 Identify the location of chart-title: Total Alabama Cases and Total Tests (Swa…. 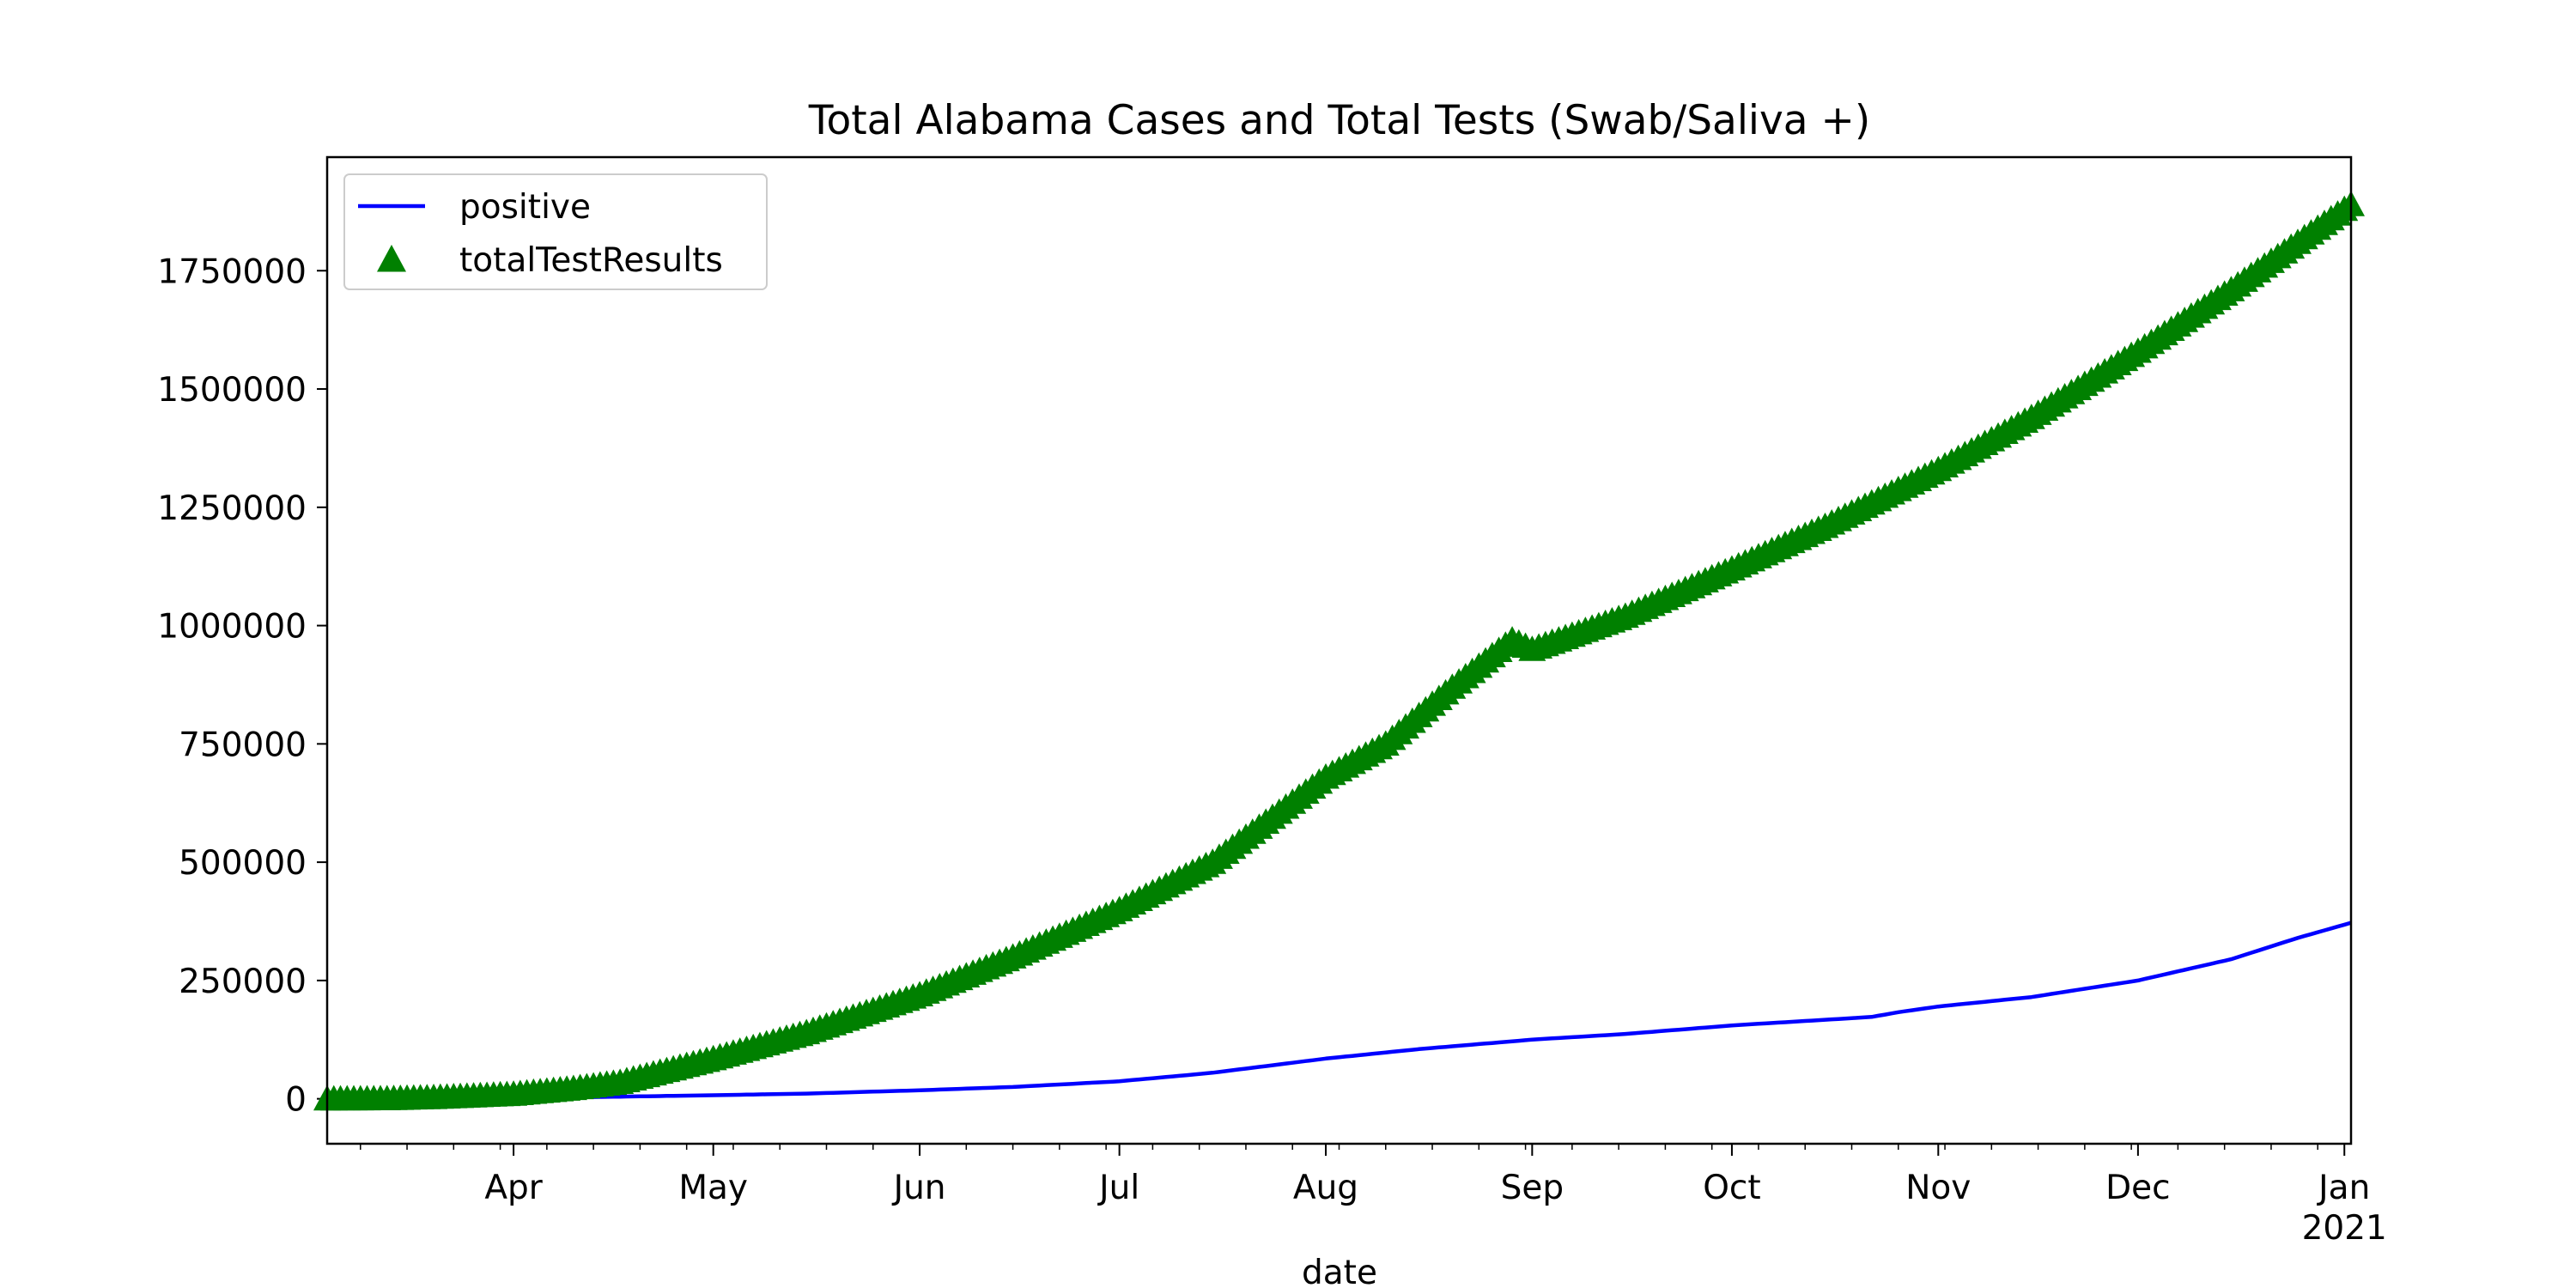
(1339, 121).